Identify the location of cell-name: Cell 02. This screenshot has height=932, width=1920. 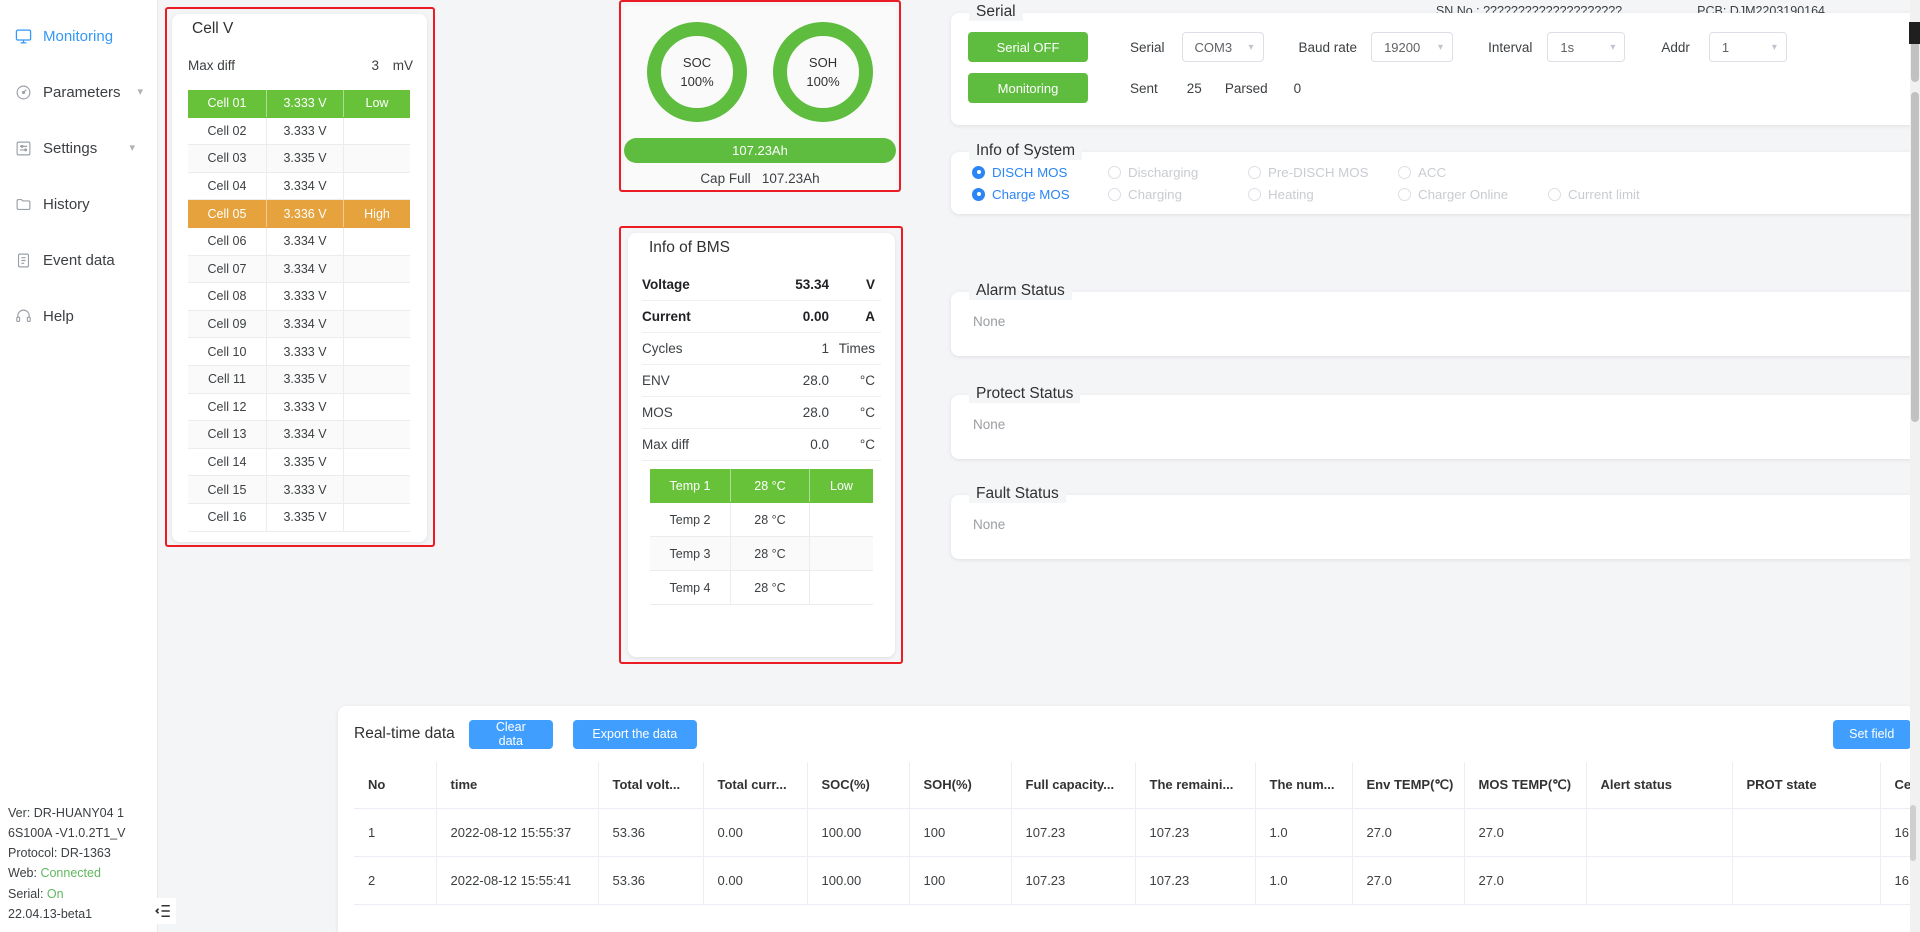
(227, 130).